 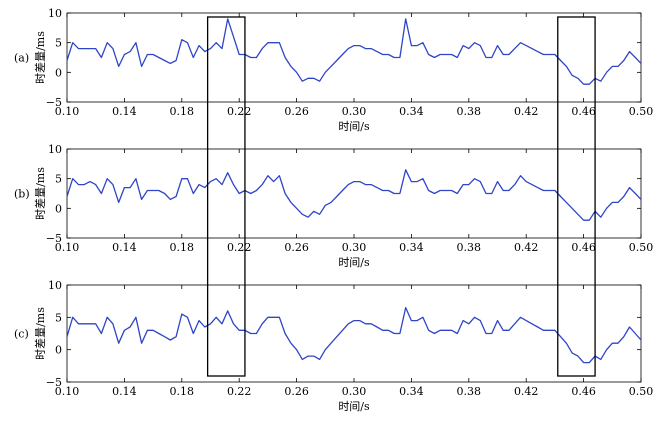 I want to click on panel-label: (a), so click(x=21, y=58).